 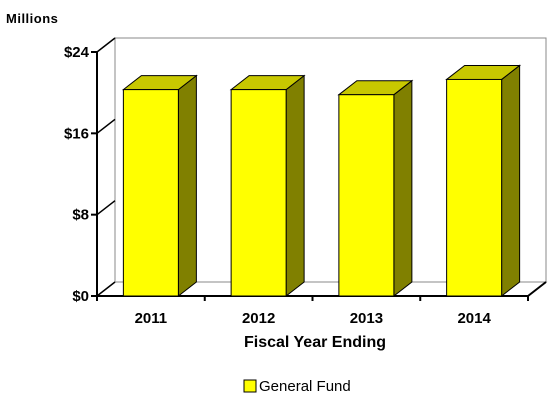 I want to click on side-wall, so click(x=106, y=167).